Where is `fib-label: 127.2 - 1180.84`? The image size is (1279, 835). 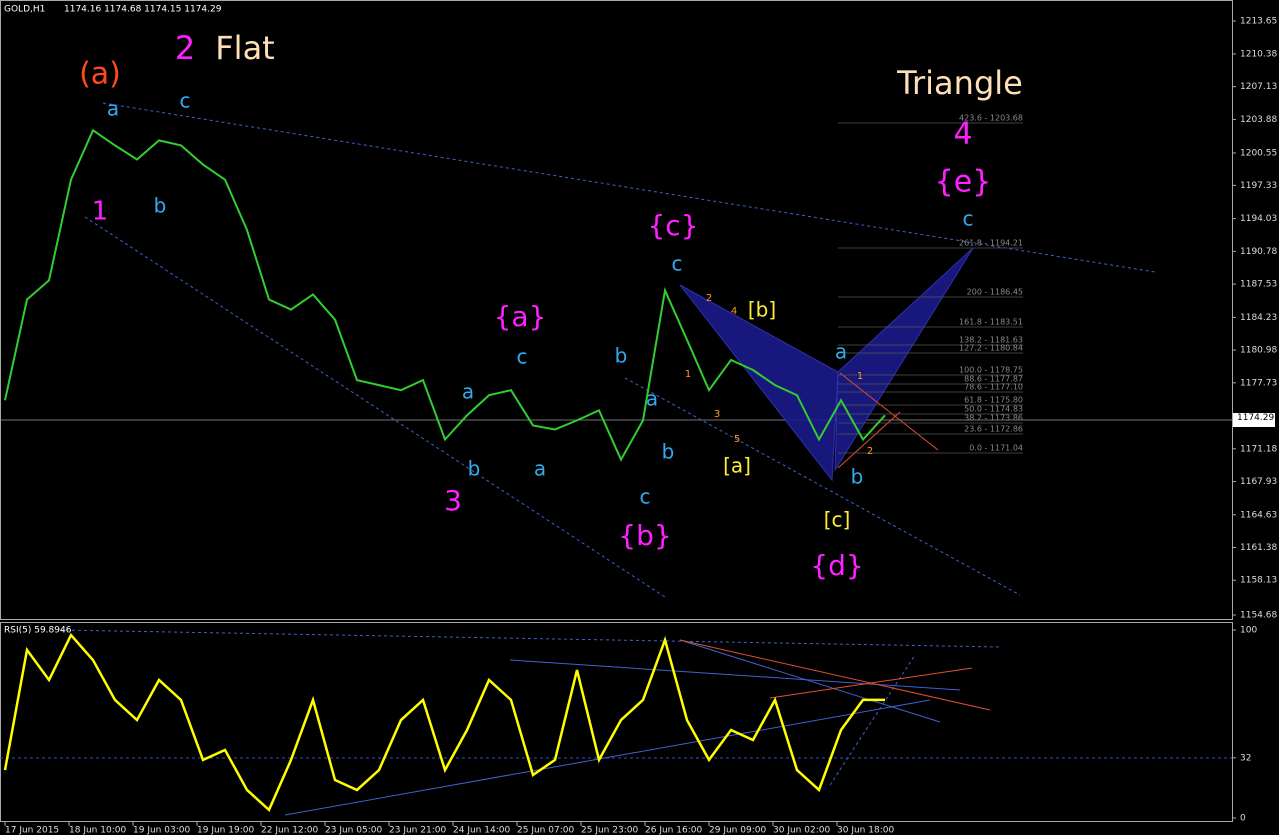 fib-label: 127.2 - 1180.84 is located at coordinates (991, 348).